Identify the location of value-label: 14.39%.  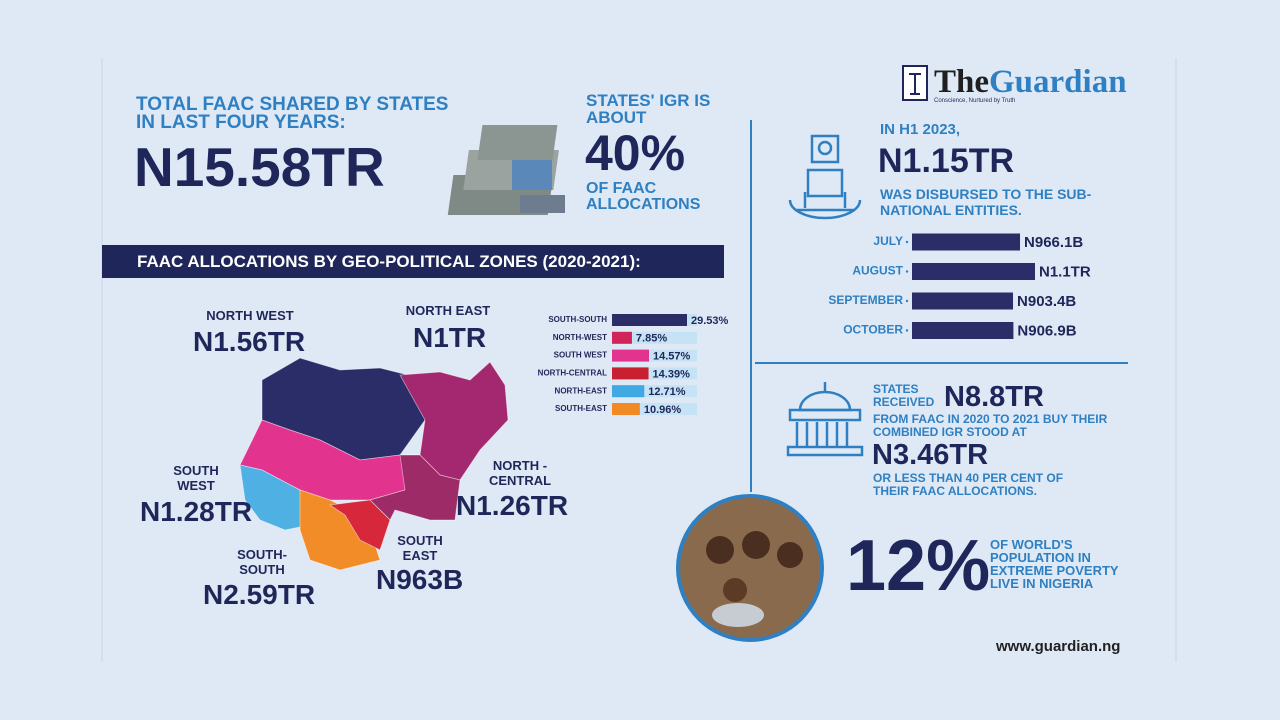
(672, 374).